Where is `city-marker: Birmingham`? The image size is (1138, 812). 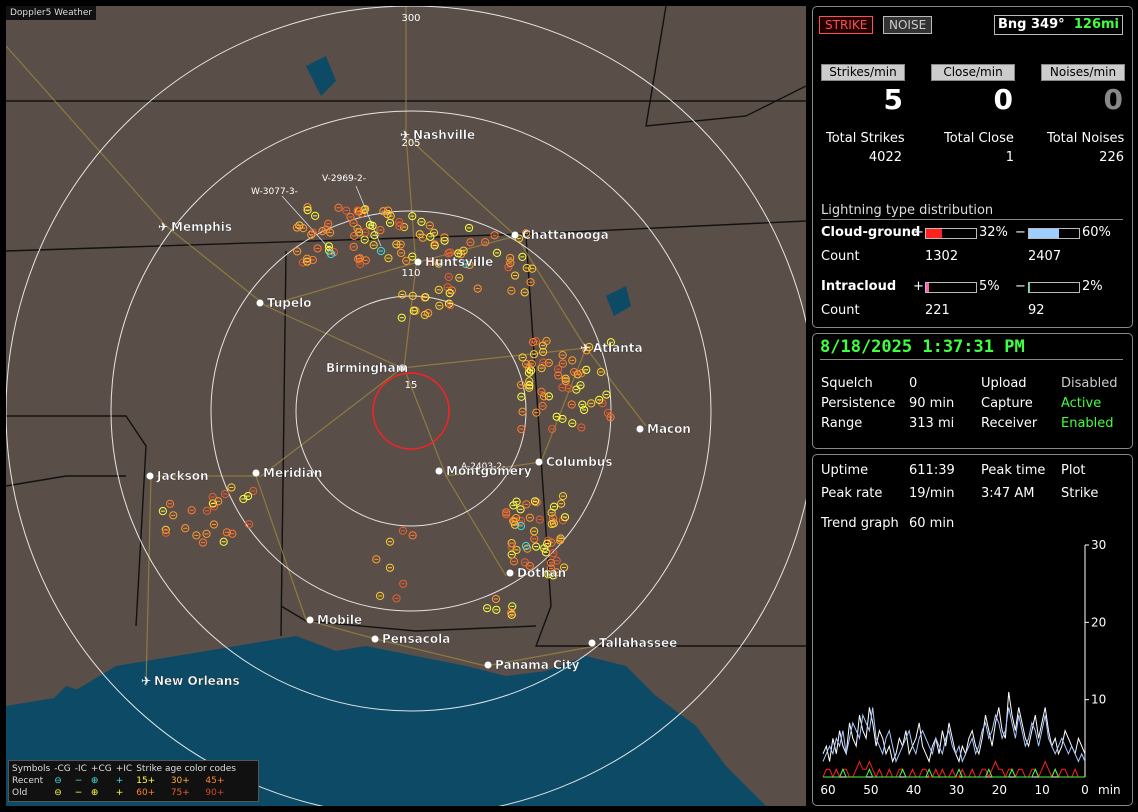 city-marker: Birmingham is located at coordinates (367, 368).